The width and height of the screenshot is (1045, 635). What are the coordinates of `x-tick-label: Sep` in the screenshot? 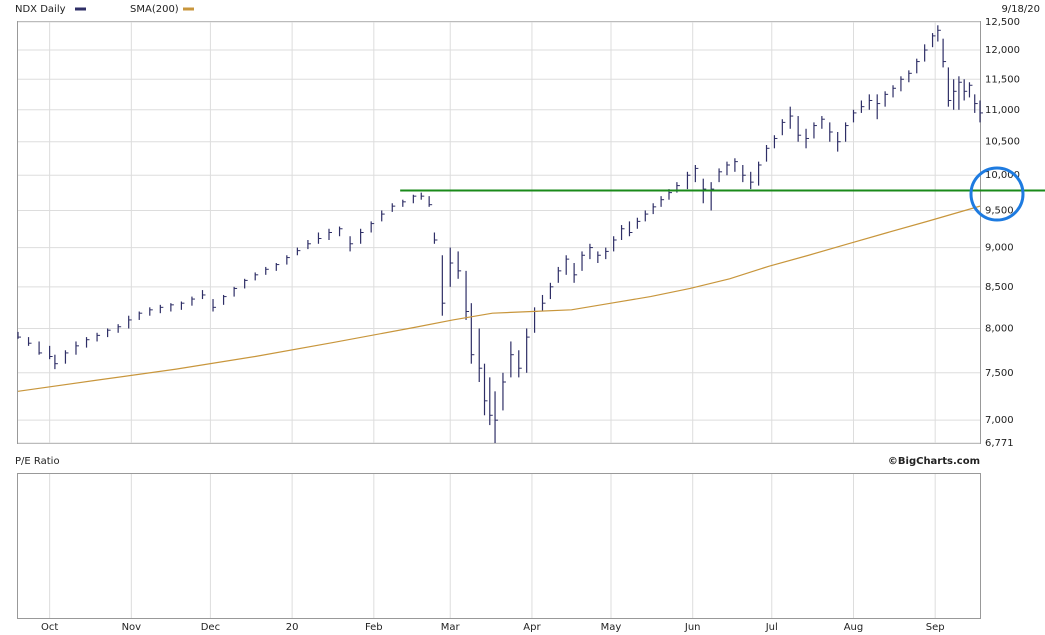 It's located at (935, 627).